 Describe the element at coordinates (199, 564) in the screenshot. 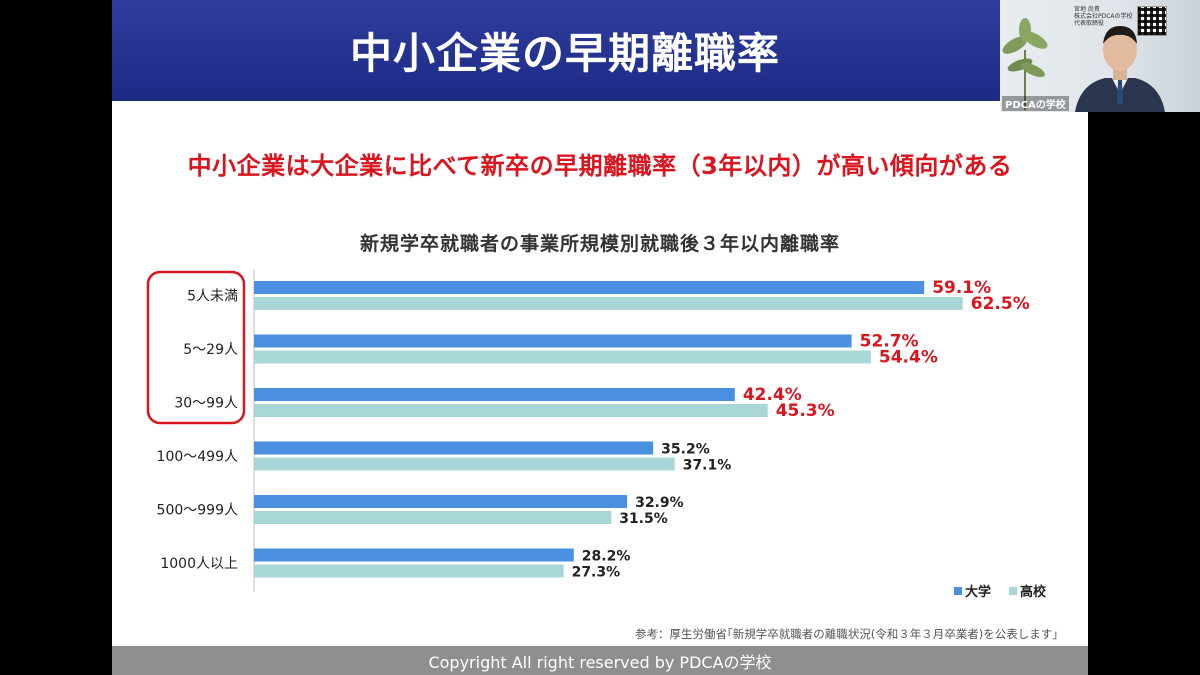

I see `category-label: 1000人以上` at that location.